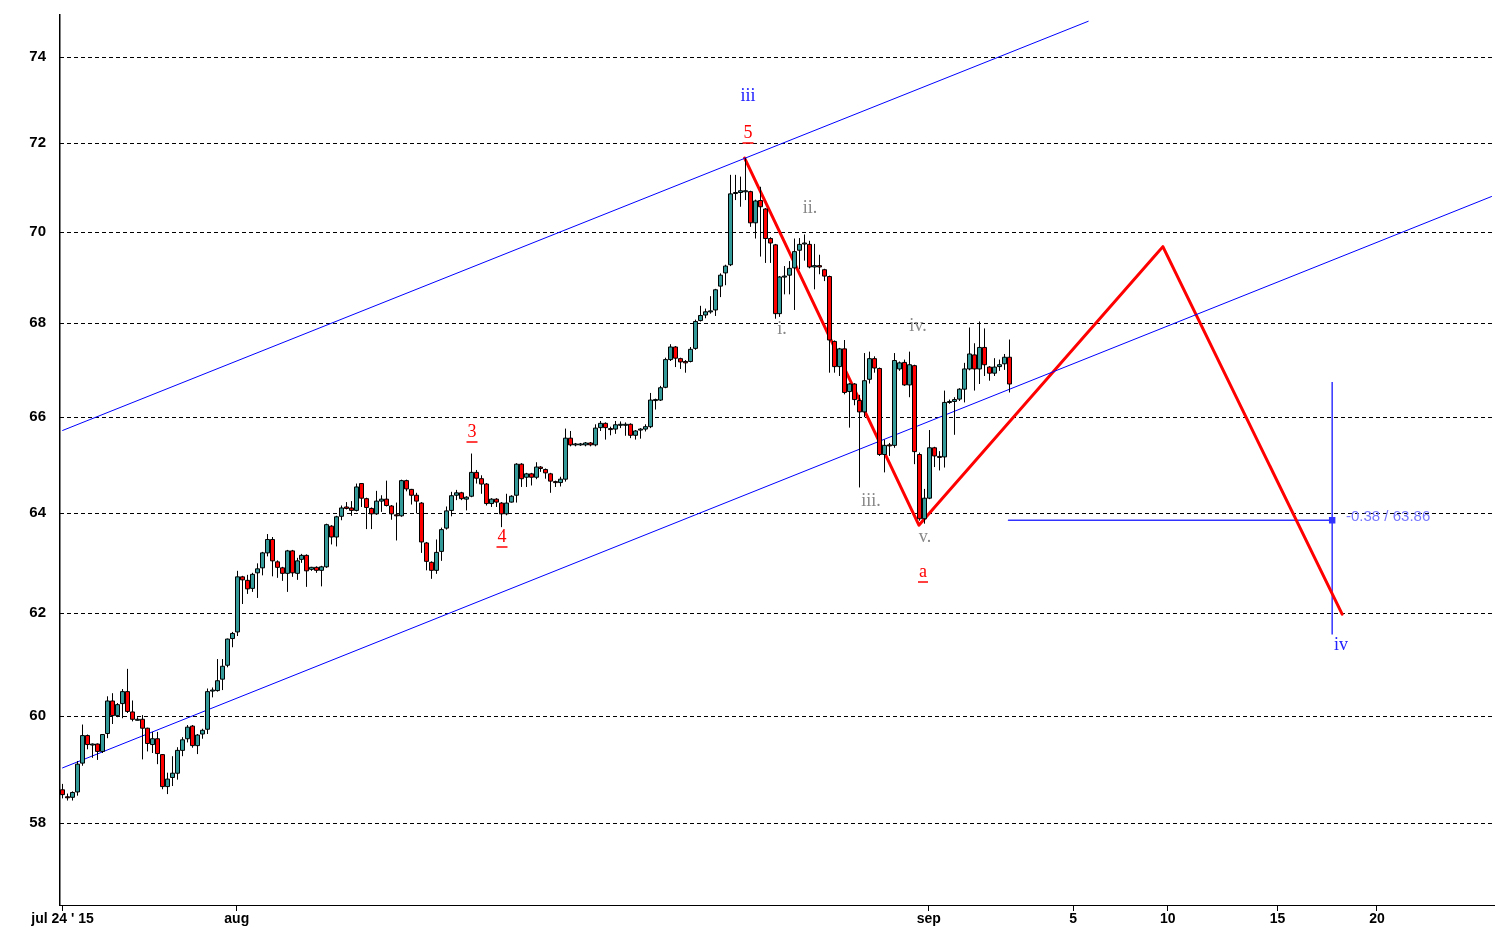 The image size is (1500, 927). What do you see at coordinates (38, 512) in the screenshot?
I see `y-tick-label: 64` at bounding box center [38, 512].